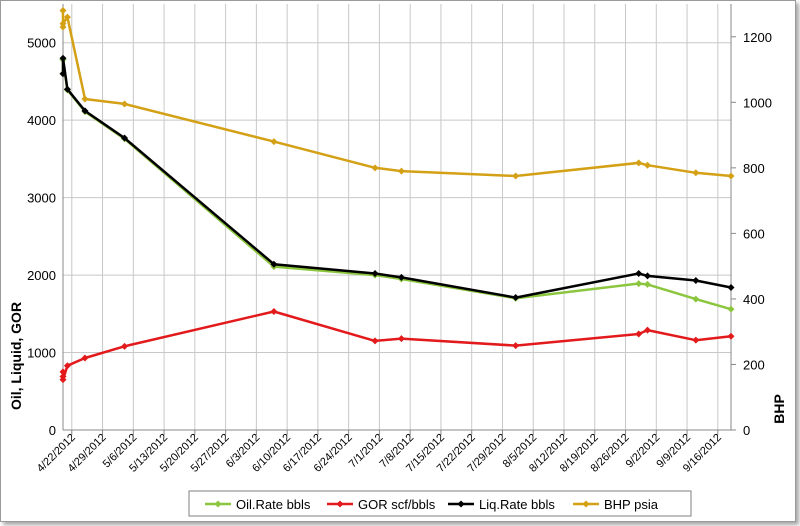 This screenshot has height=526, width=800. What do you see at coordinates (41, 353) in the screenshot?
I see `y-left-tick-label: 1000` at bounding box center [41, 353].